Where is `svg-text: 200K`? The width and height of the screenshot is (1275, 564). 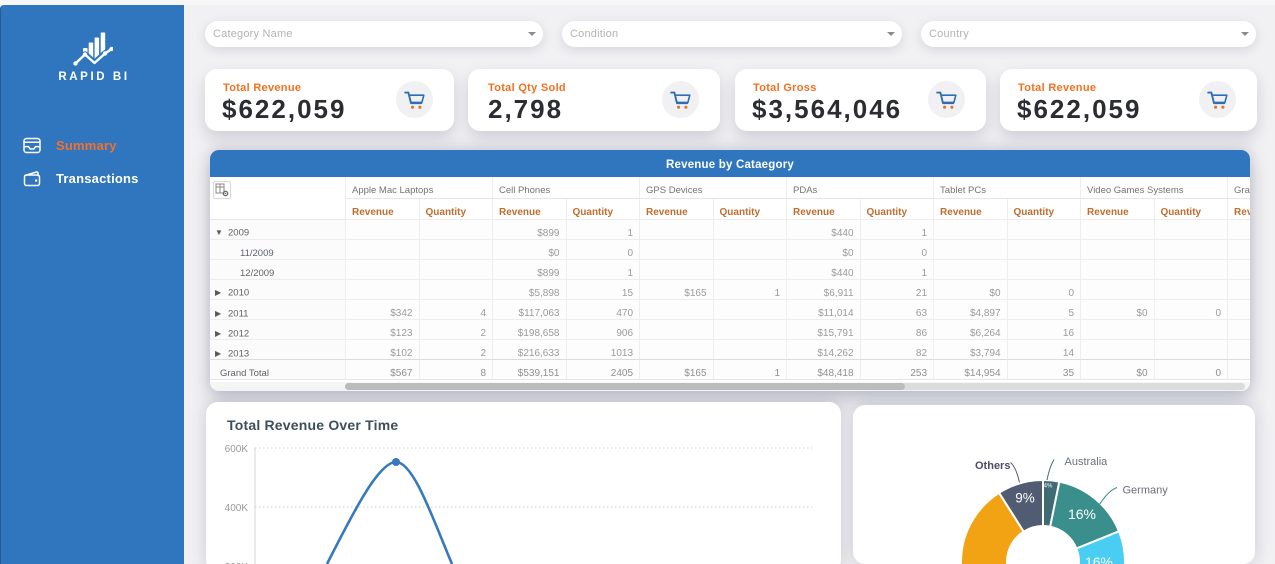 svg-text: 200K is located at coordinates (237, 563).